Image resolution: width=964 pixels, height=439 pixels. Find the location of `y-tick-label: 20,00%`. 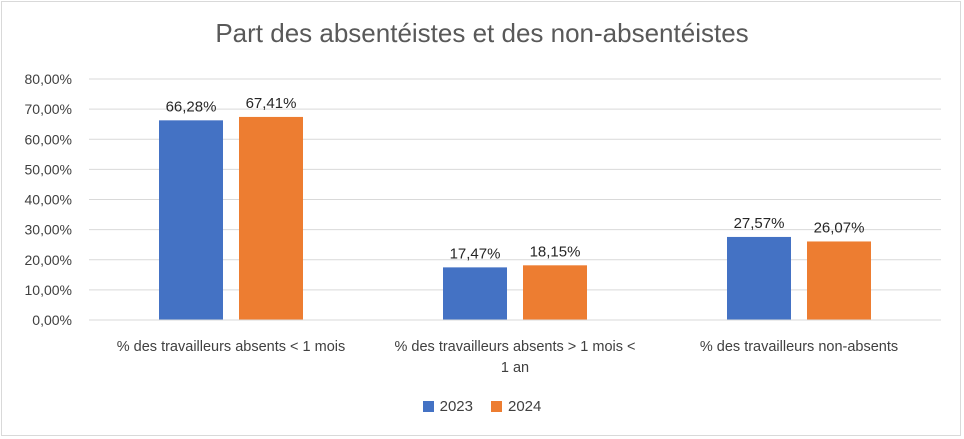

y-tick-label: 20,00% is located at coordinates (48, 260).